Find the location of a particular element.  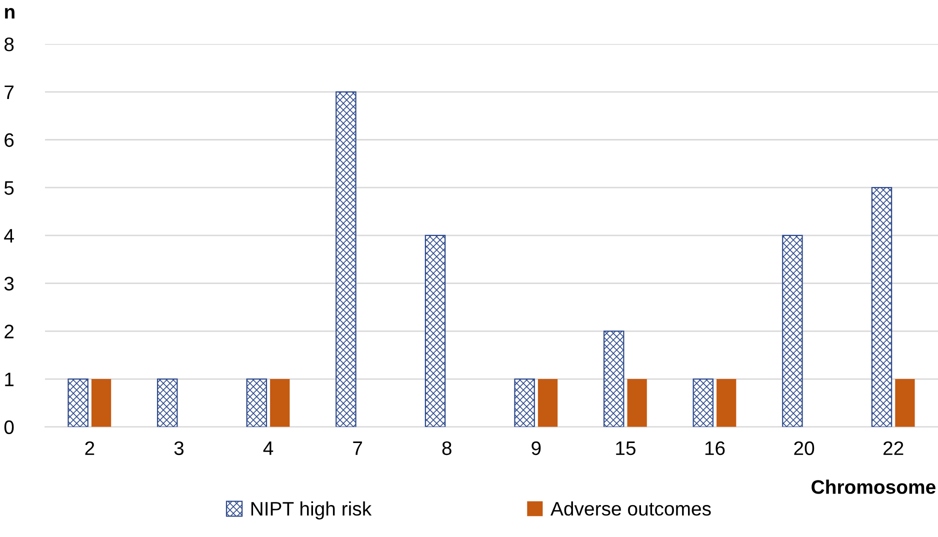

legend-label: Adverse outcomes is located at coordinates (630, 508).